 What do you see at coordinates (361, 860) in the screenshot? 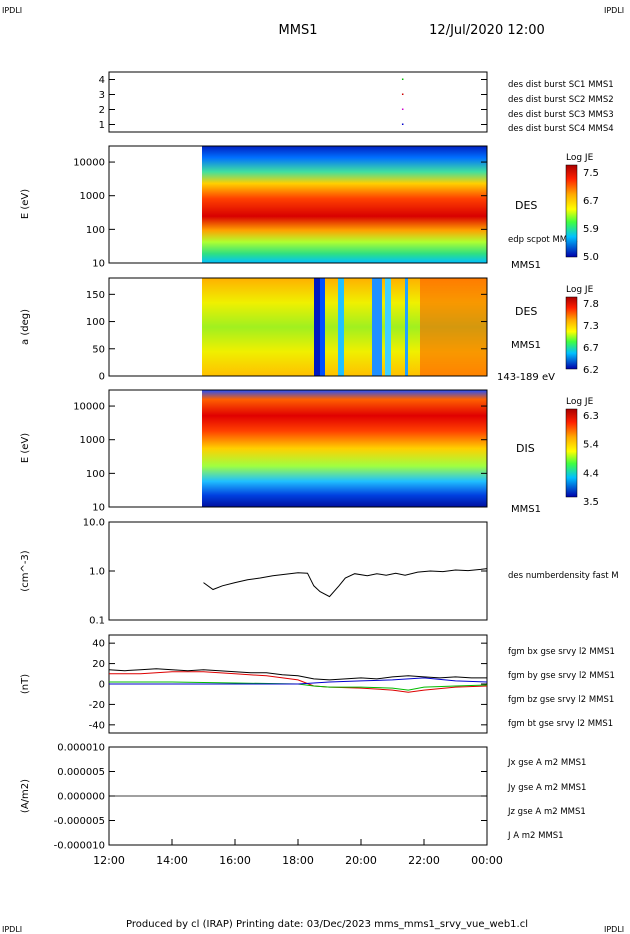
I see `x-tick-label: 20:00` at bounding box center [361, 860].